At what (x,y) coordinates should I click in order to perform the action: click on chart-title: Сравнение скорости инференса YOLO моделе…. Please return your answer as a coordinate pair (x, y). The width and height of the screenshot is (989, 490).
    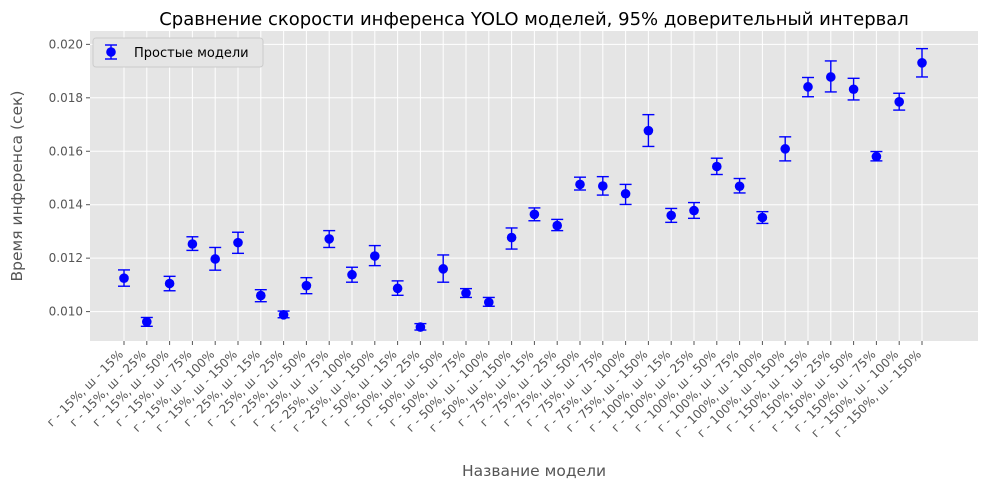
    Looking at the image, I should click on (534, 19).